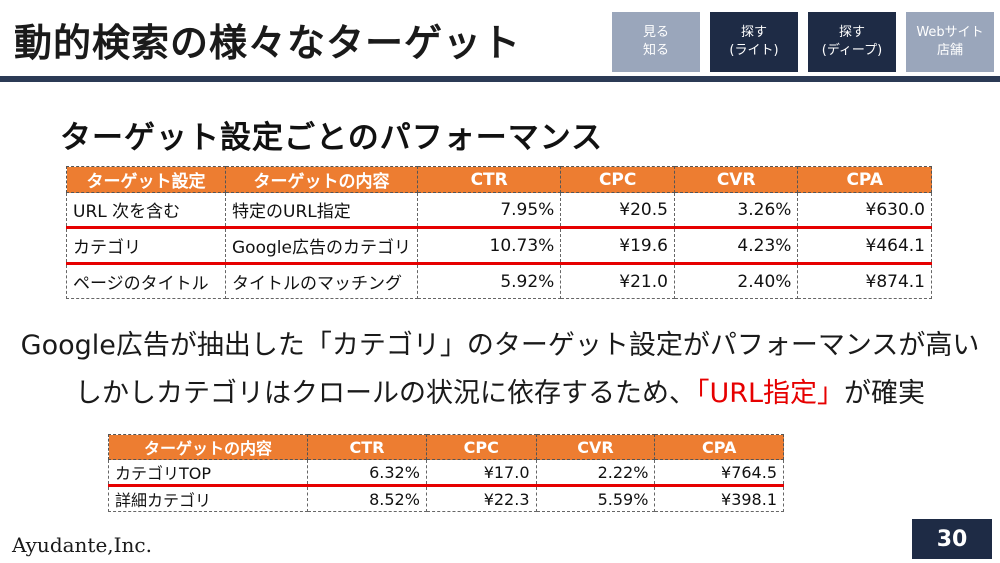 This screenshot has height=563, width=1000. Describe the element at coordinates (656, 42) in the screenshot. I see `nav-item-see-know: 見る 知る` at that location.